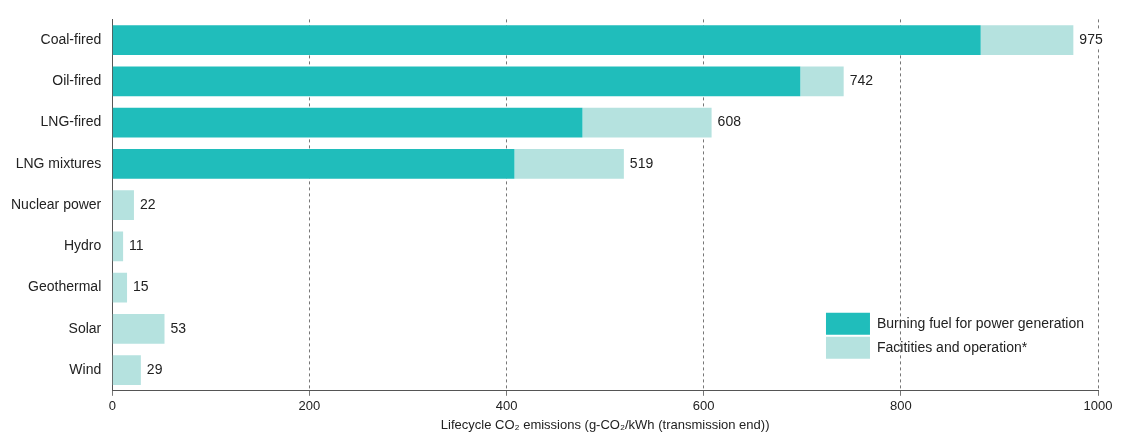 This screenshot has width=1129, height=444. I want to click on total-label: 29, so click(154, 369).